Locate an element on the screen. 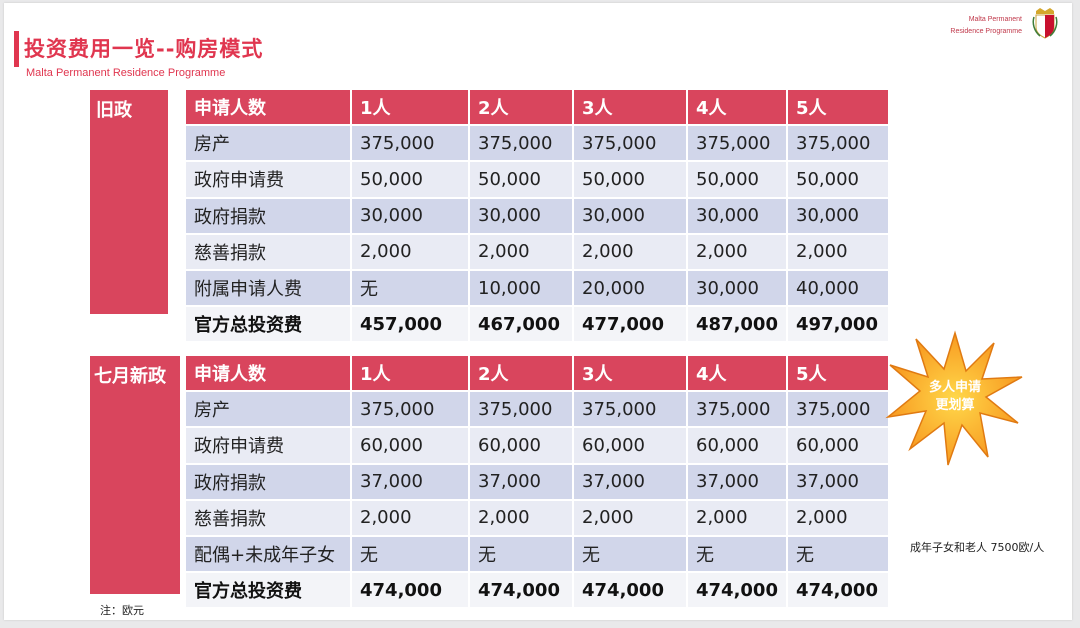  row-label: 慈善捐款 is located at coordinates (269, 518).